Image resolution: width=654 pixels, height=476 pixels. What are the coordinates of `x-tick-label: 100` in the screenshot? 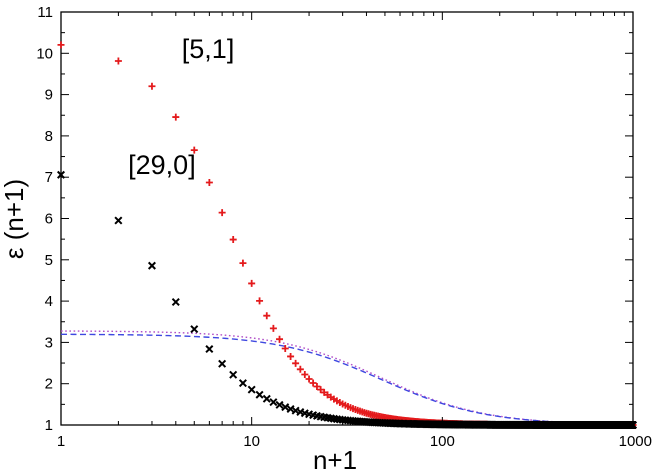 It's located at (442, 441).